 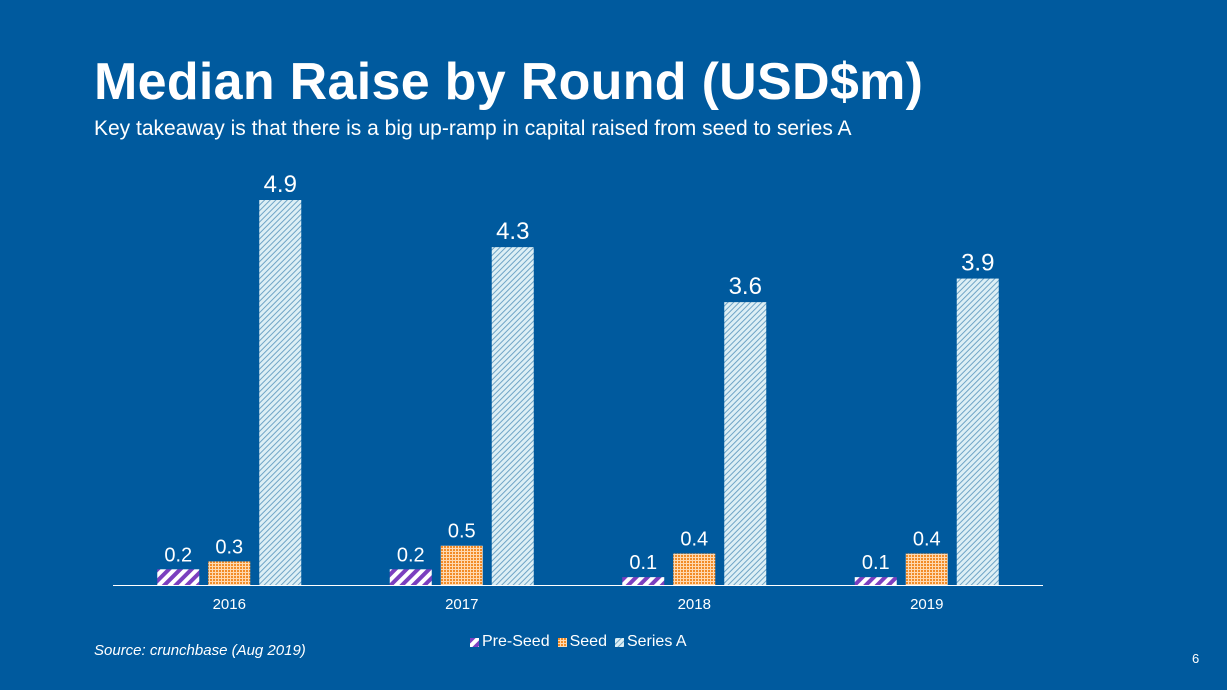 What do you see at coordinates (643, 563) in the screenshot?
I see `data-label-pre-seed-2018: 0.1` at bounding box center [643, 563].